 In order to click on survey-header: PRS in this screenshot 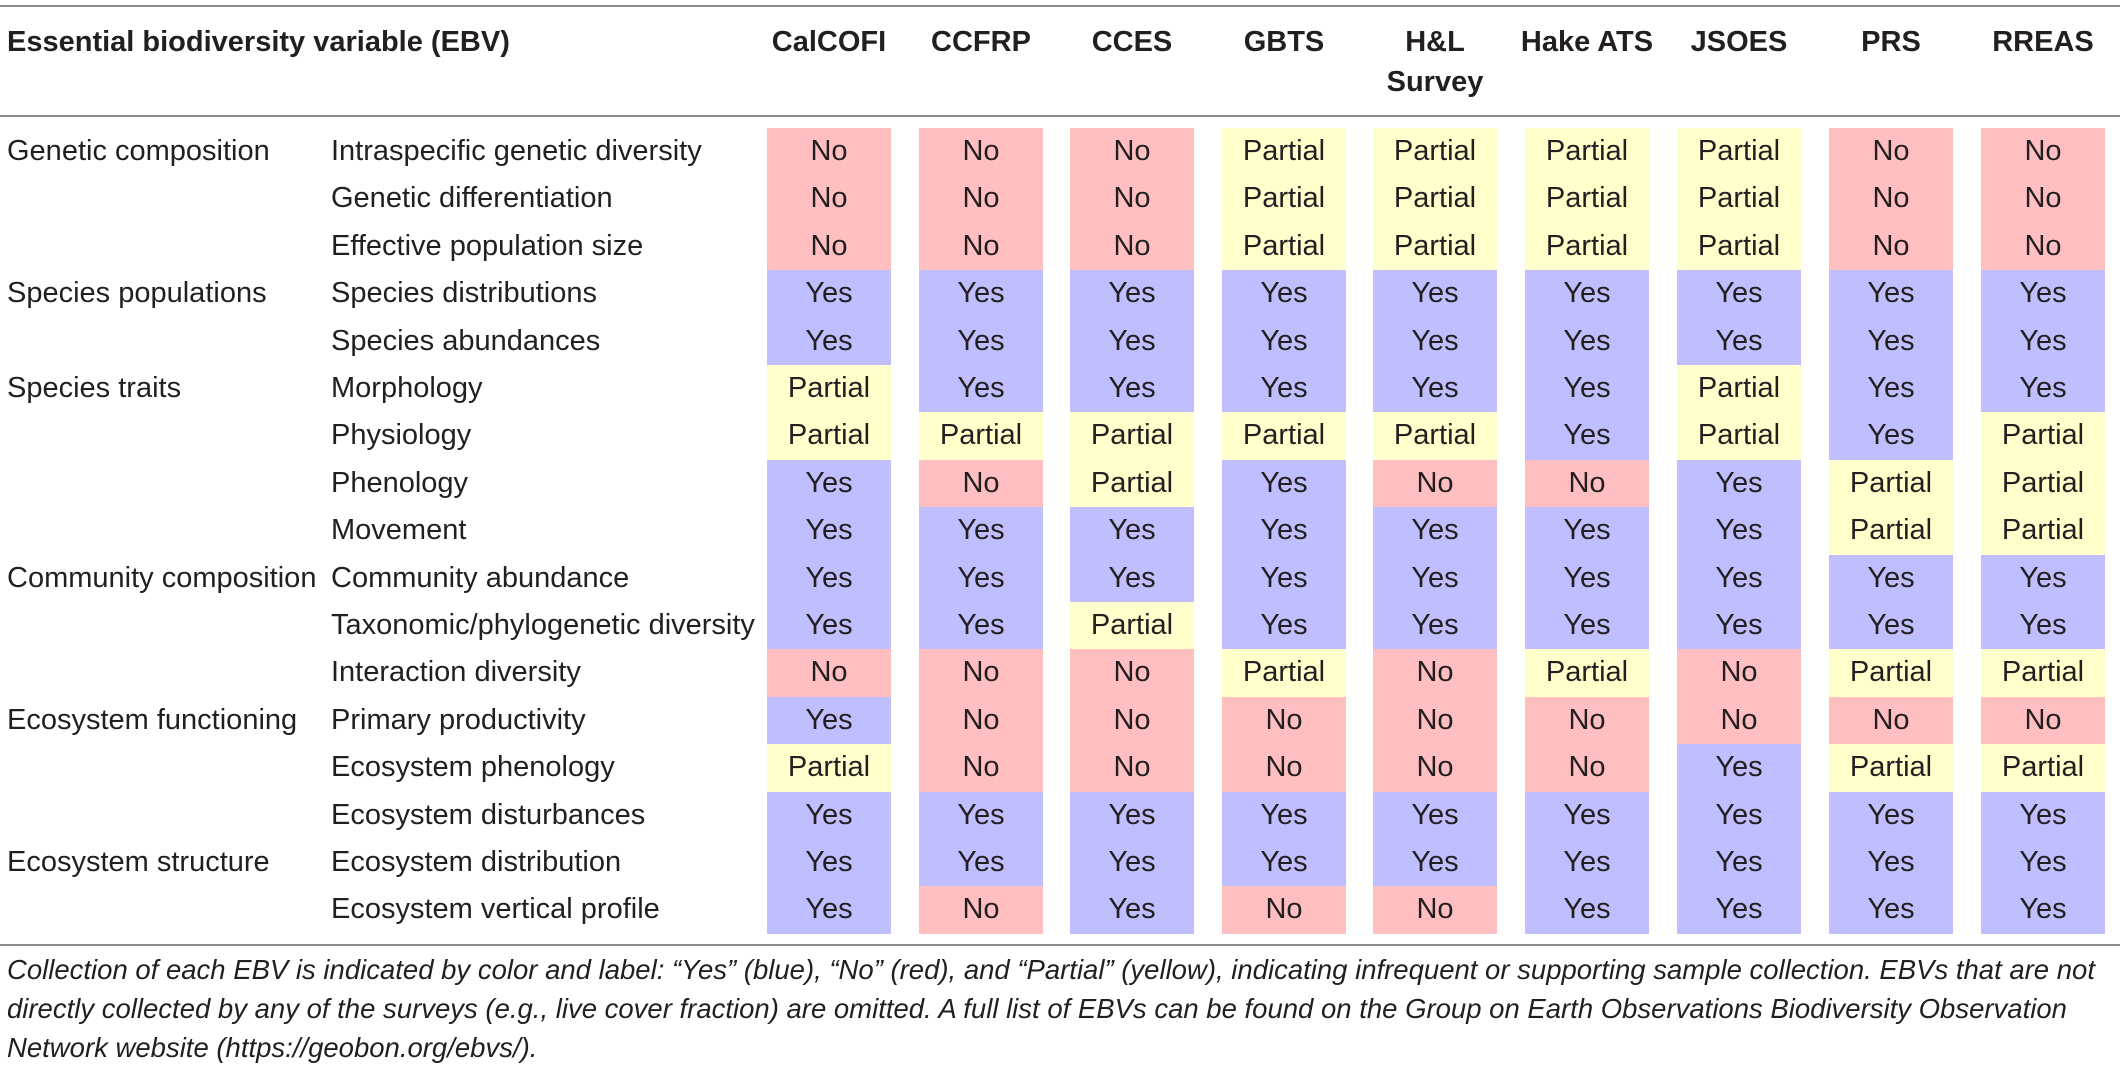, I will do `click(1891, 42)`.